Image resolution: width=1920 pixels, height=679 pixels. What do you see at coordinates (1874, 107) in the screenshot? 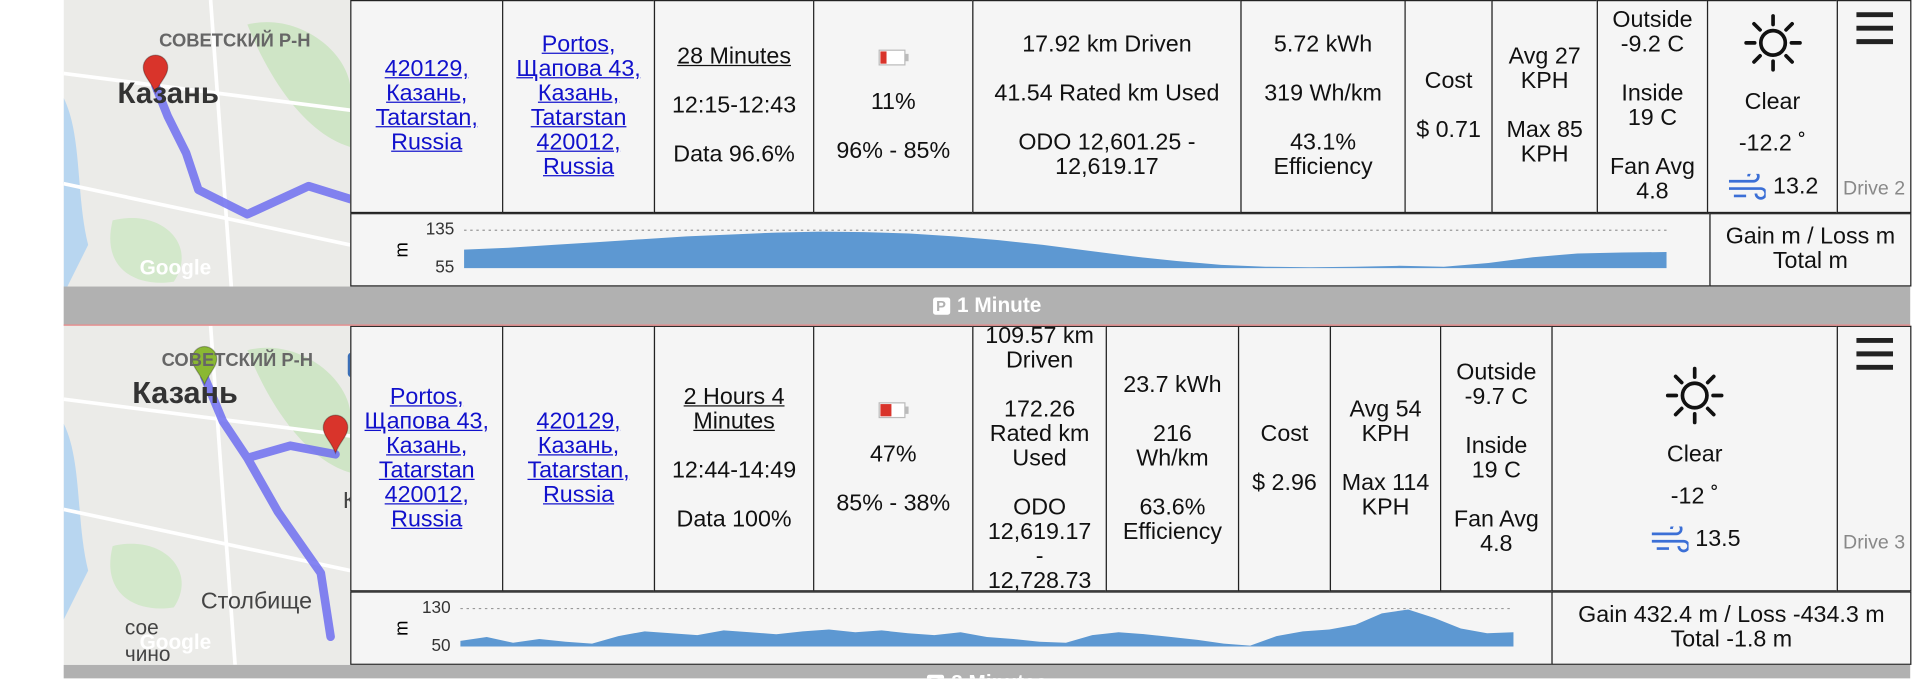
I see `trip-cell: Drive 2` at bounding box center [1874, 107].